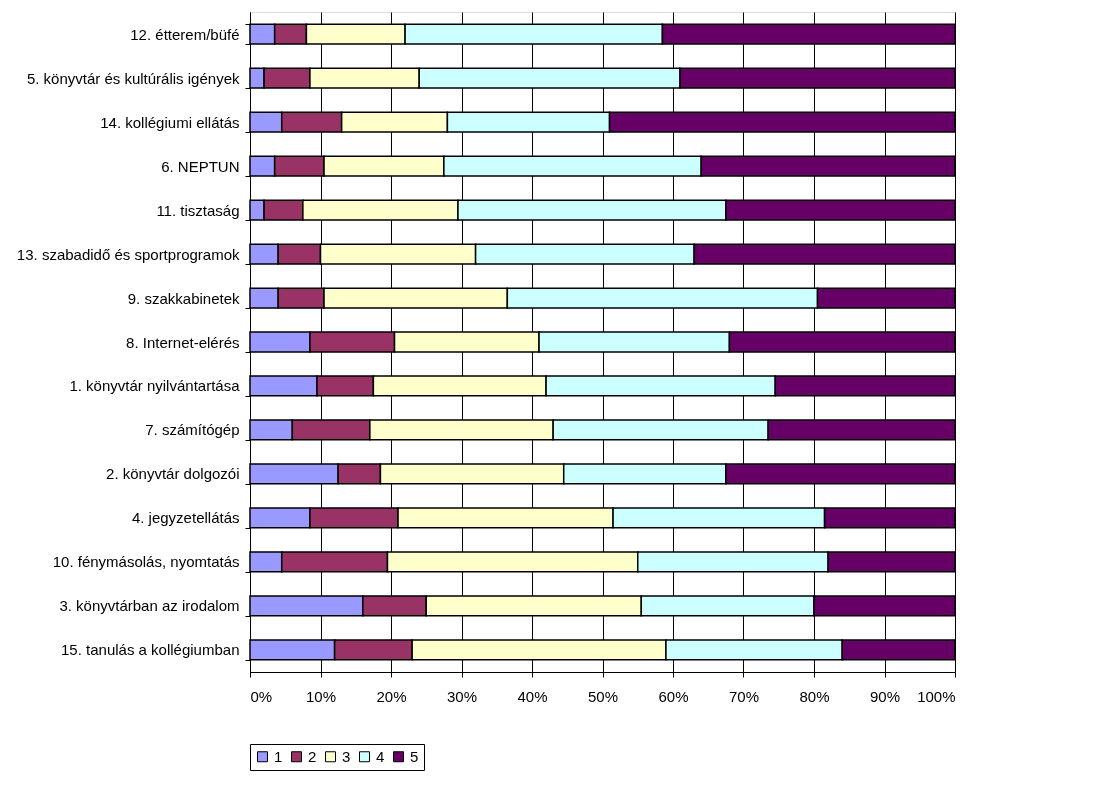  I want to click on legend-label: 5, so click(414, 756).